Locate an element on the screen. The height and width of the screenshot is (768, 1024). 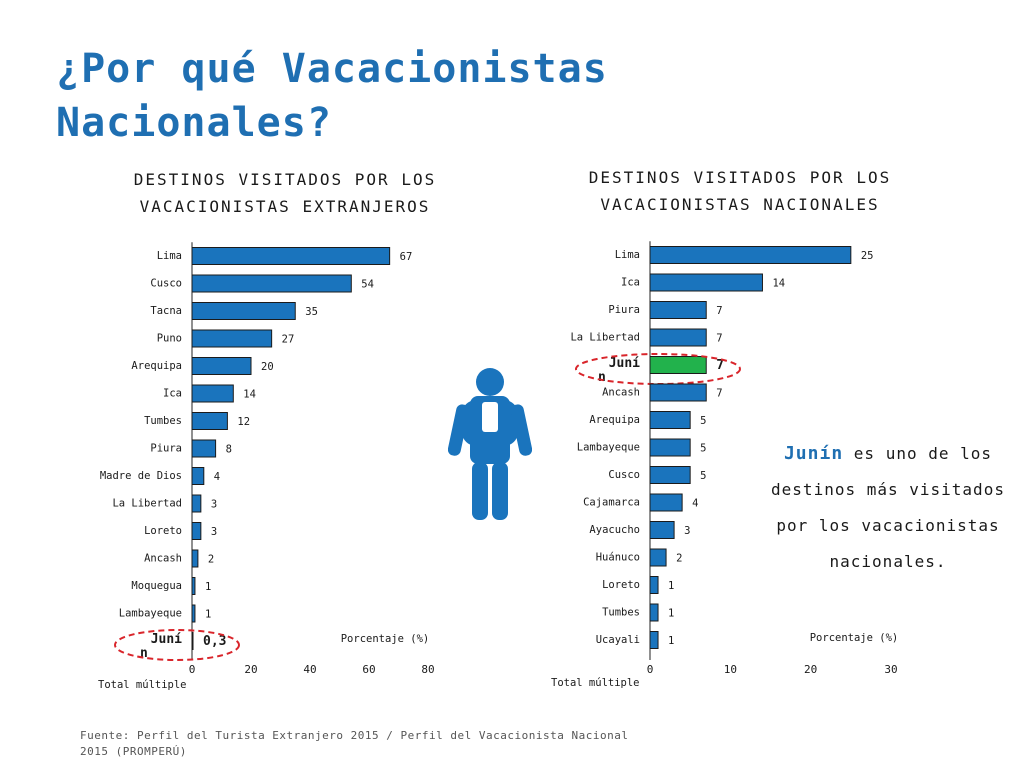
category-label: Moquegua is located at coordinates (156, 586).